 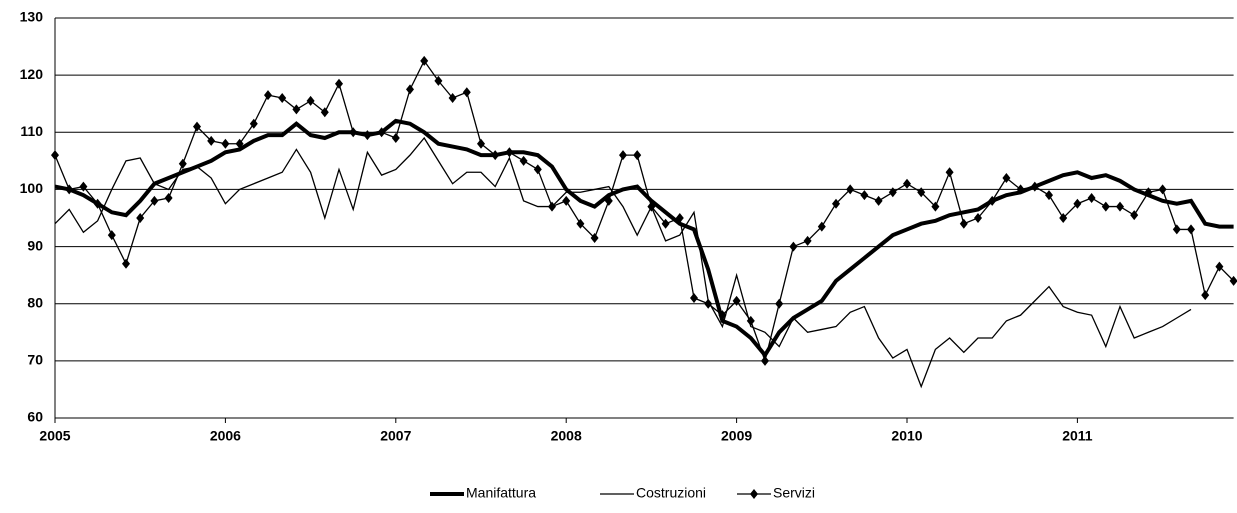 I want to click on y-tick-label: 130, so click(x=32, y=17).